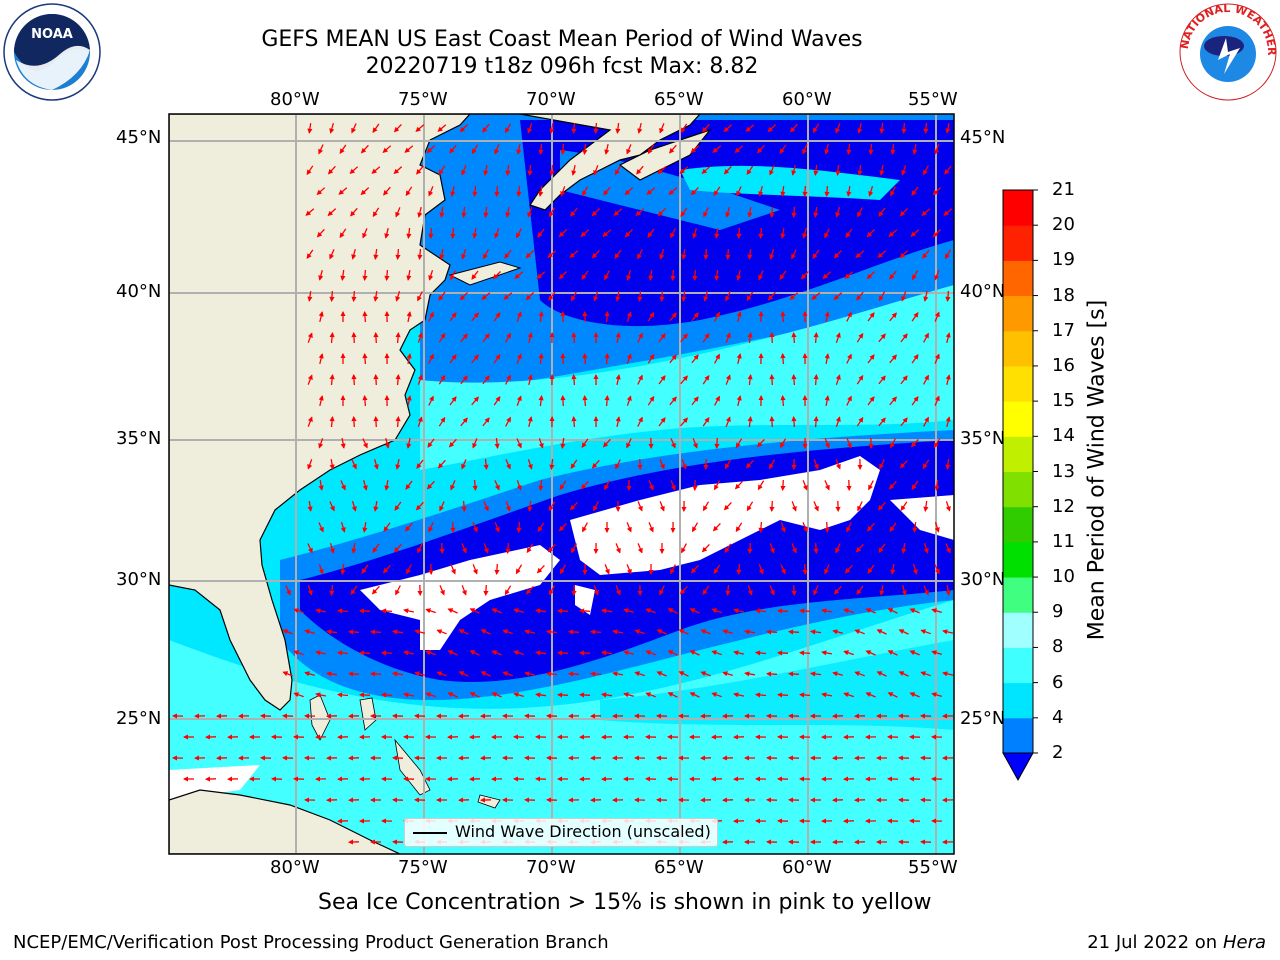 The image size is (1280, 960). Describe the element at coordinates (1063, 577) in the screenshot. I see `colorbar-tick-label: 10` at that location.